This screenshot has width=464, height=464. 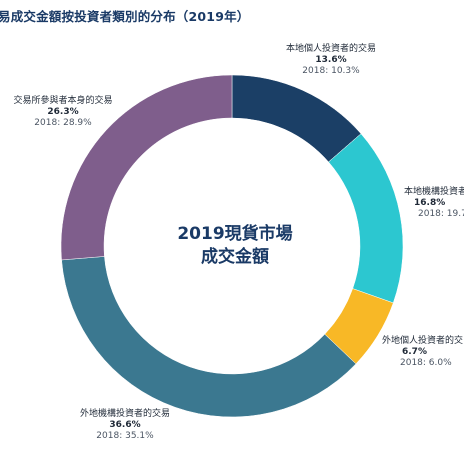 I want to click on label-overseas-institutional-value: 36.6%, so click(x=125, y=425).